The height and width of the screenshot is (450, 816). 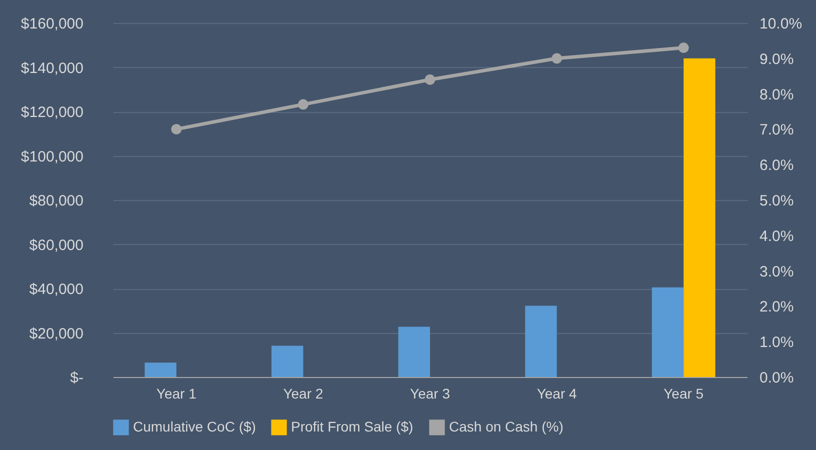 What do you see at coordinates (777, 165) in the screenshot?
I see `y2-tick-label: 6.0%` at bounding box center [777, 165].